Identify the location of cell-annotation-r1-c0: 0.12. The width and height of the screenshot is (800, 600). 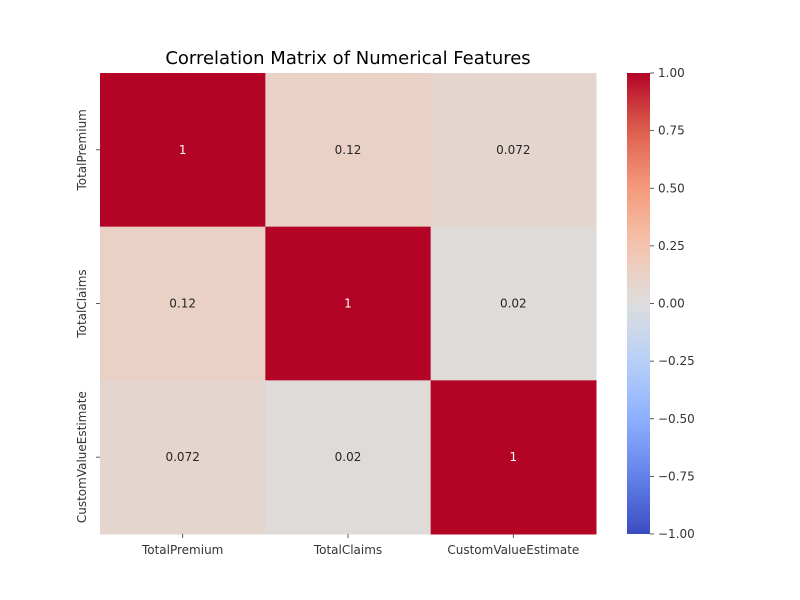
(182, 304).